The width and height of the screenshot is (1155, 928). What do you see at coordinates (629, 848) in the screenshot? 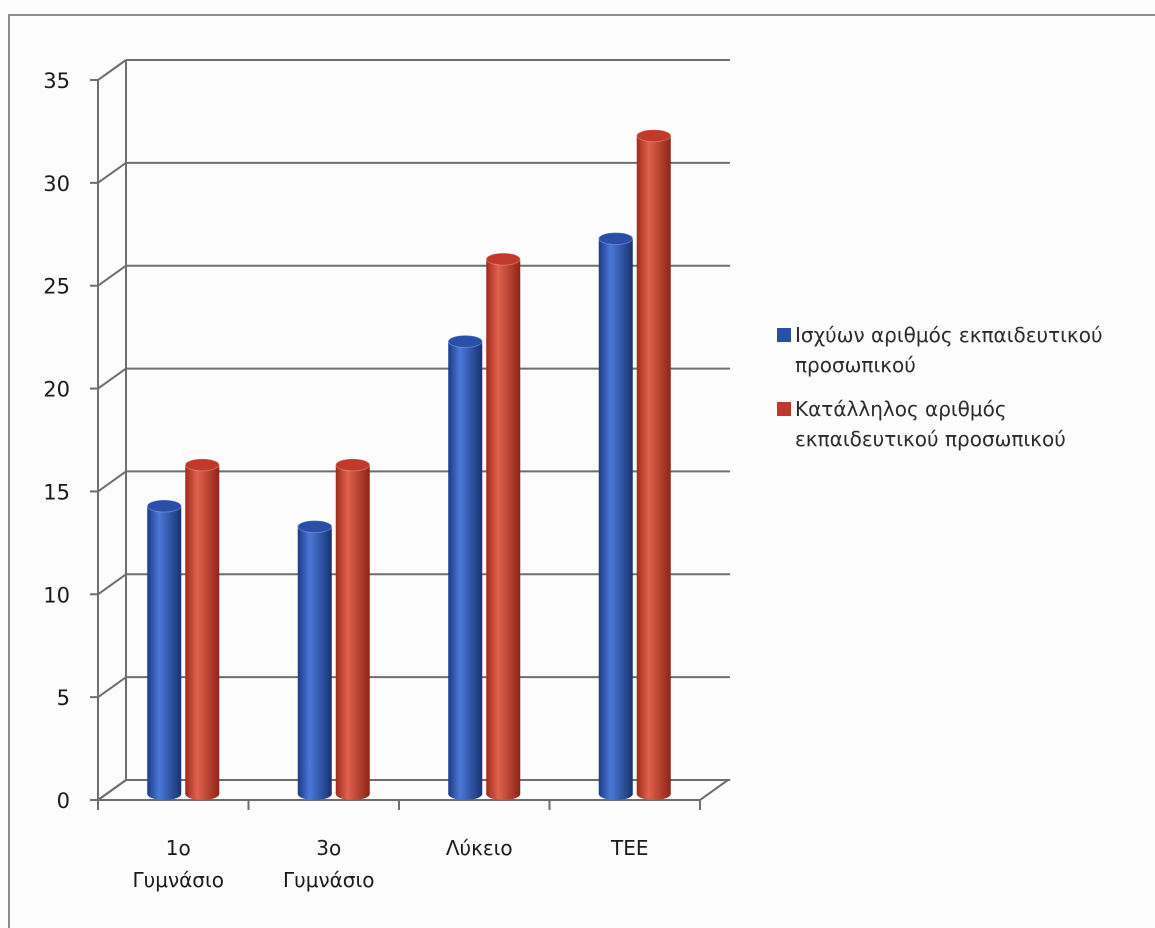
I see `x-category-label: ΤΕΕ` at bounding box center [629, 848].